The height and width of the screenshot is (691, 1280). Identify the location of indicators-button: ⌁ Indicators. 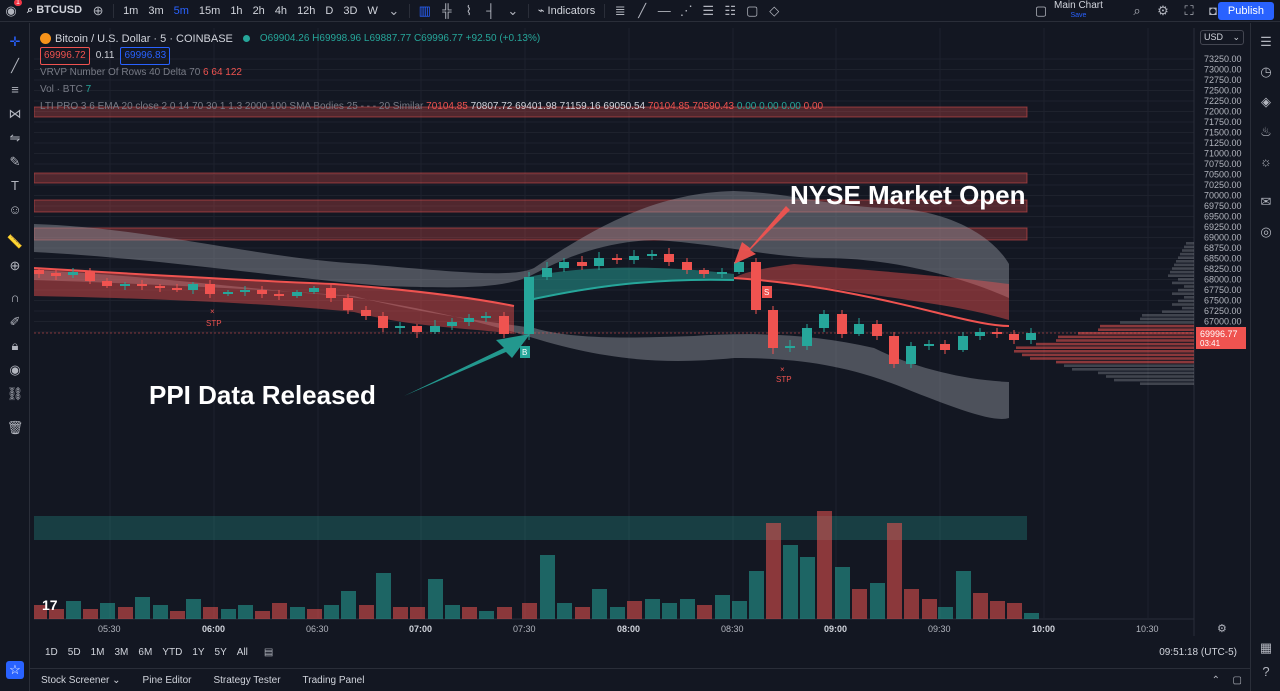
(566, 11).